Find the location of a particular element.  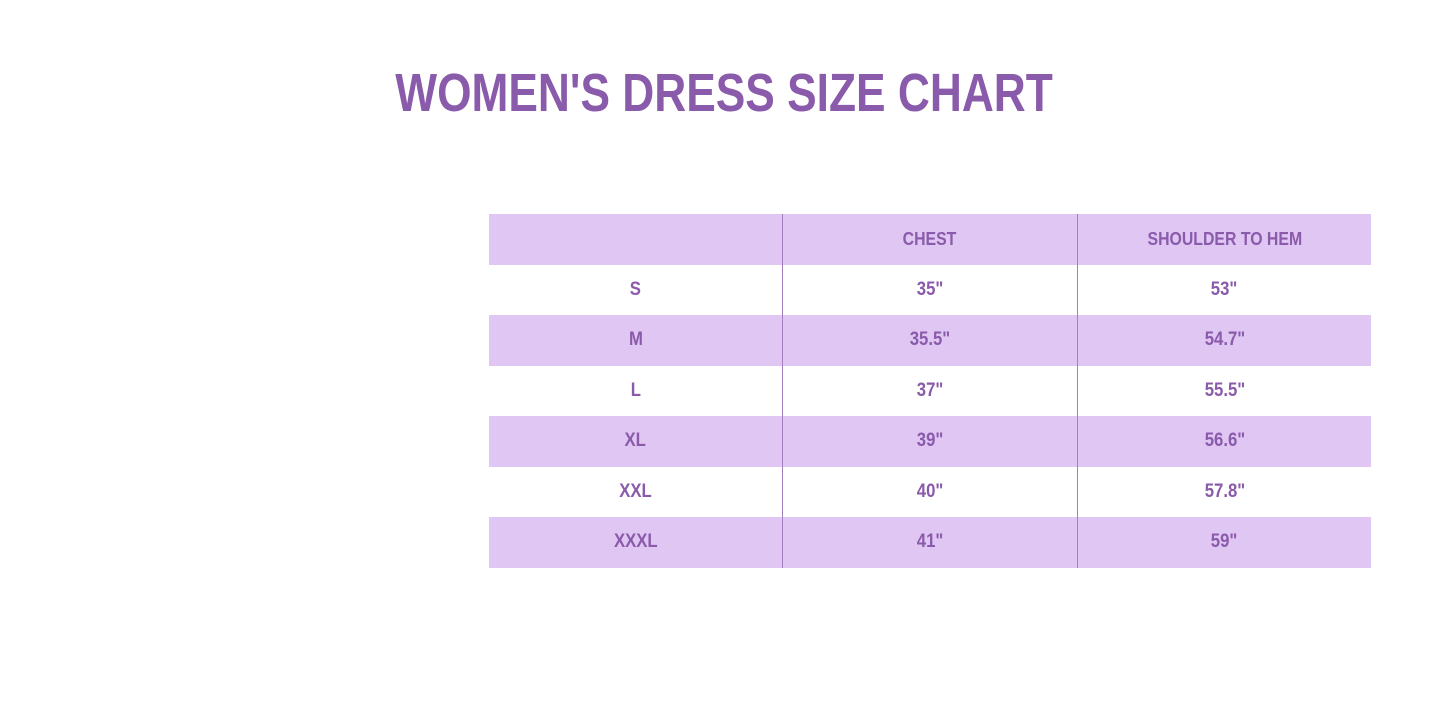

table-row: XXXL 41" 59" is located at coordinates (930, 542).